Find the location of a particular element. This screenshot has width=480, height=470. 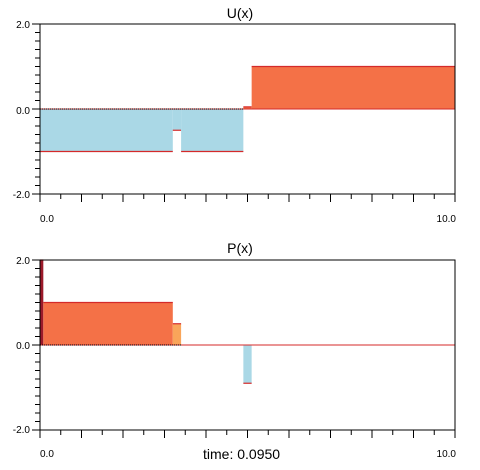

chart-u-ytick-bottom: -2.0 is located at coordinates (22, 195).